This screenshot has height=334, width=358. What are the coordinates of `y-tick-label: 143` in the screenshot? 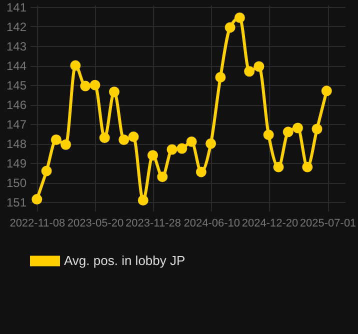 It's located at (16, 47).